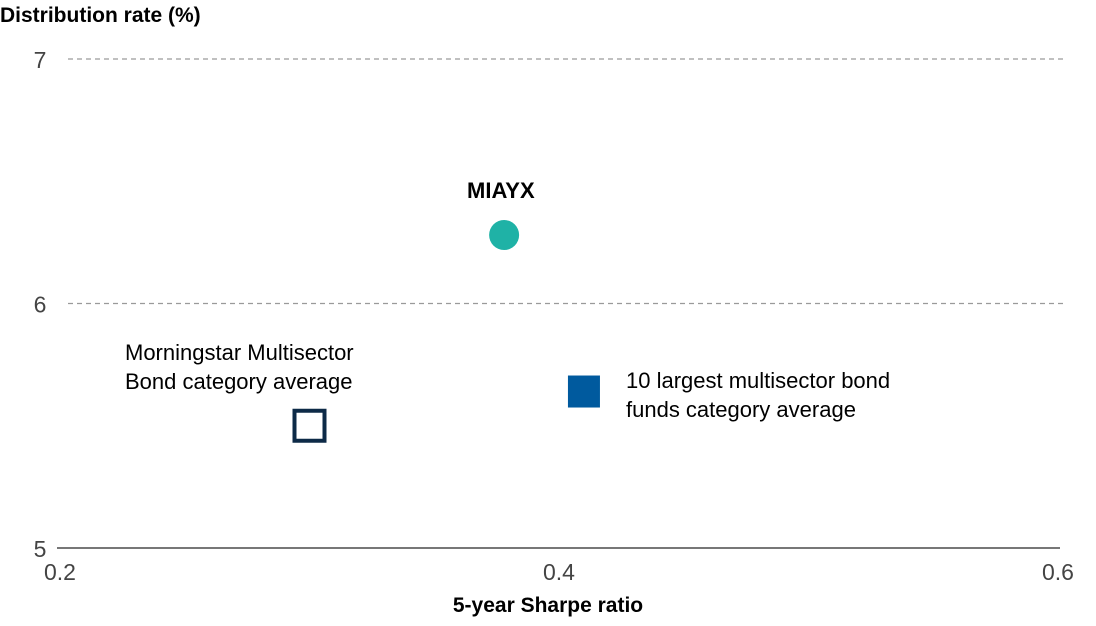 The image size is (1096, 626). What do you see at coordinates (741, 409) in the screenshot?
I see `point-label-line: funds category average` at bounding box center [741, 409].